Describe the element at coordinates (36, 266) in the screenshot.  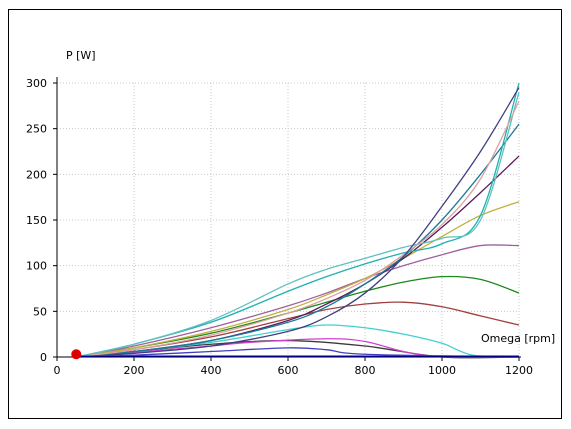
I see `y-tick-label: 100` at that location.